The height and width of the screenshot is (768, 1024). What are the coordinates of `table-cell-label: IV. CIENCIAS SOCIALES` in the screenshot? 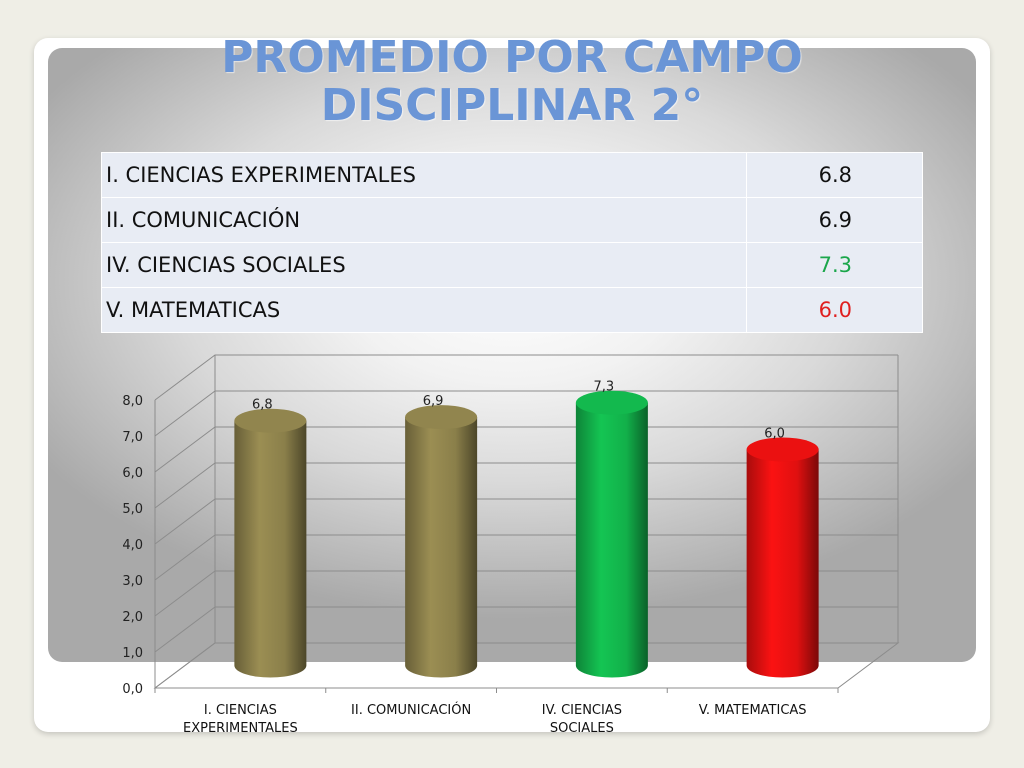 It's located at (424, 265).